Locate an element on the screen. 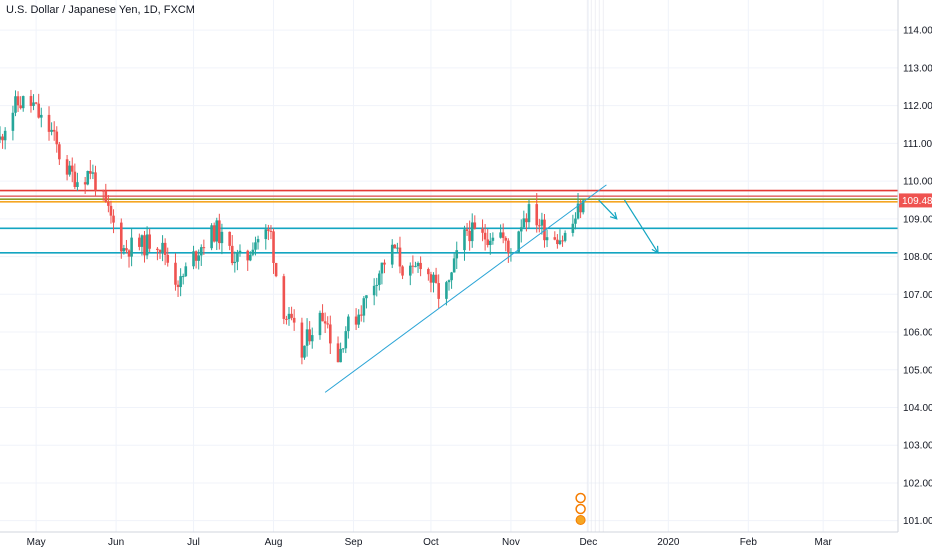 This screenshot has height=550, width=932. events-badge is located at coordinates (580, 508).